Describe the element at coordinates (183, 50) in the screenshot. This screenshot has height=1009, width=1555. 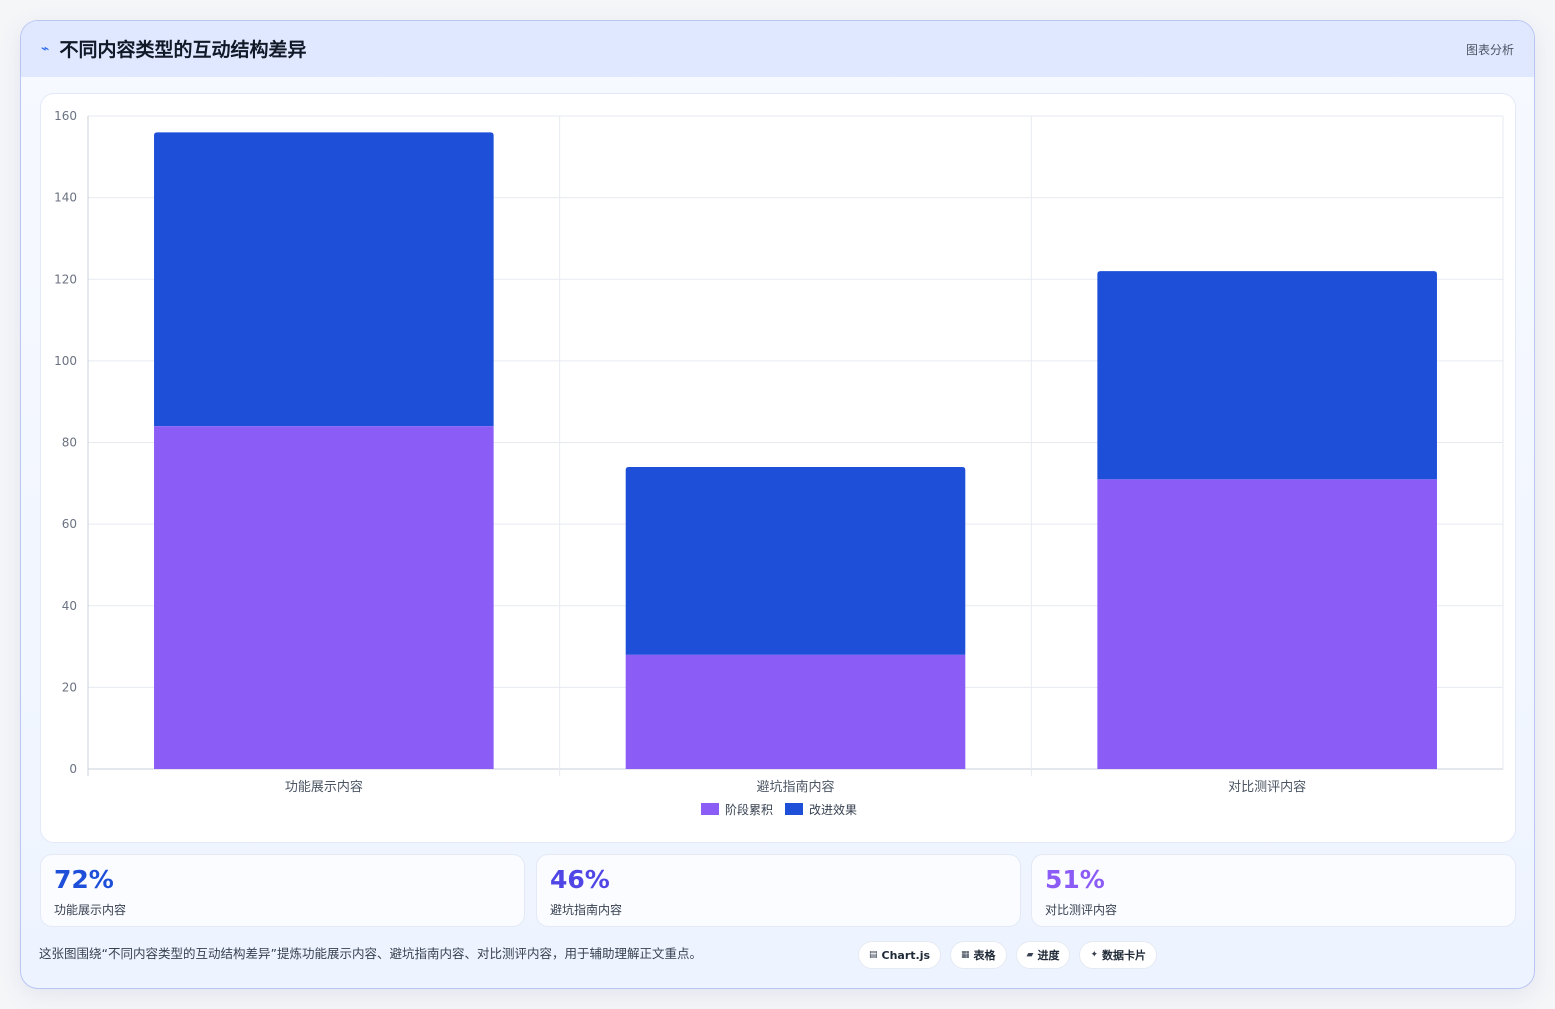
I see `chart-title: 不同内容类型的互动结构差异` at that location.